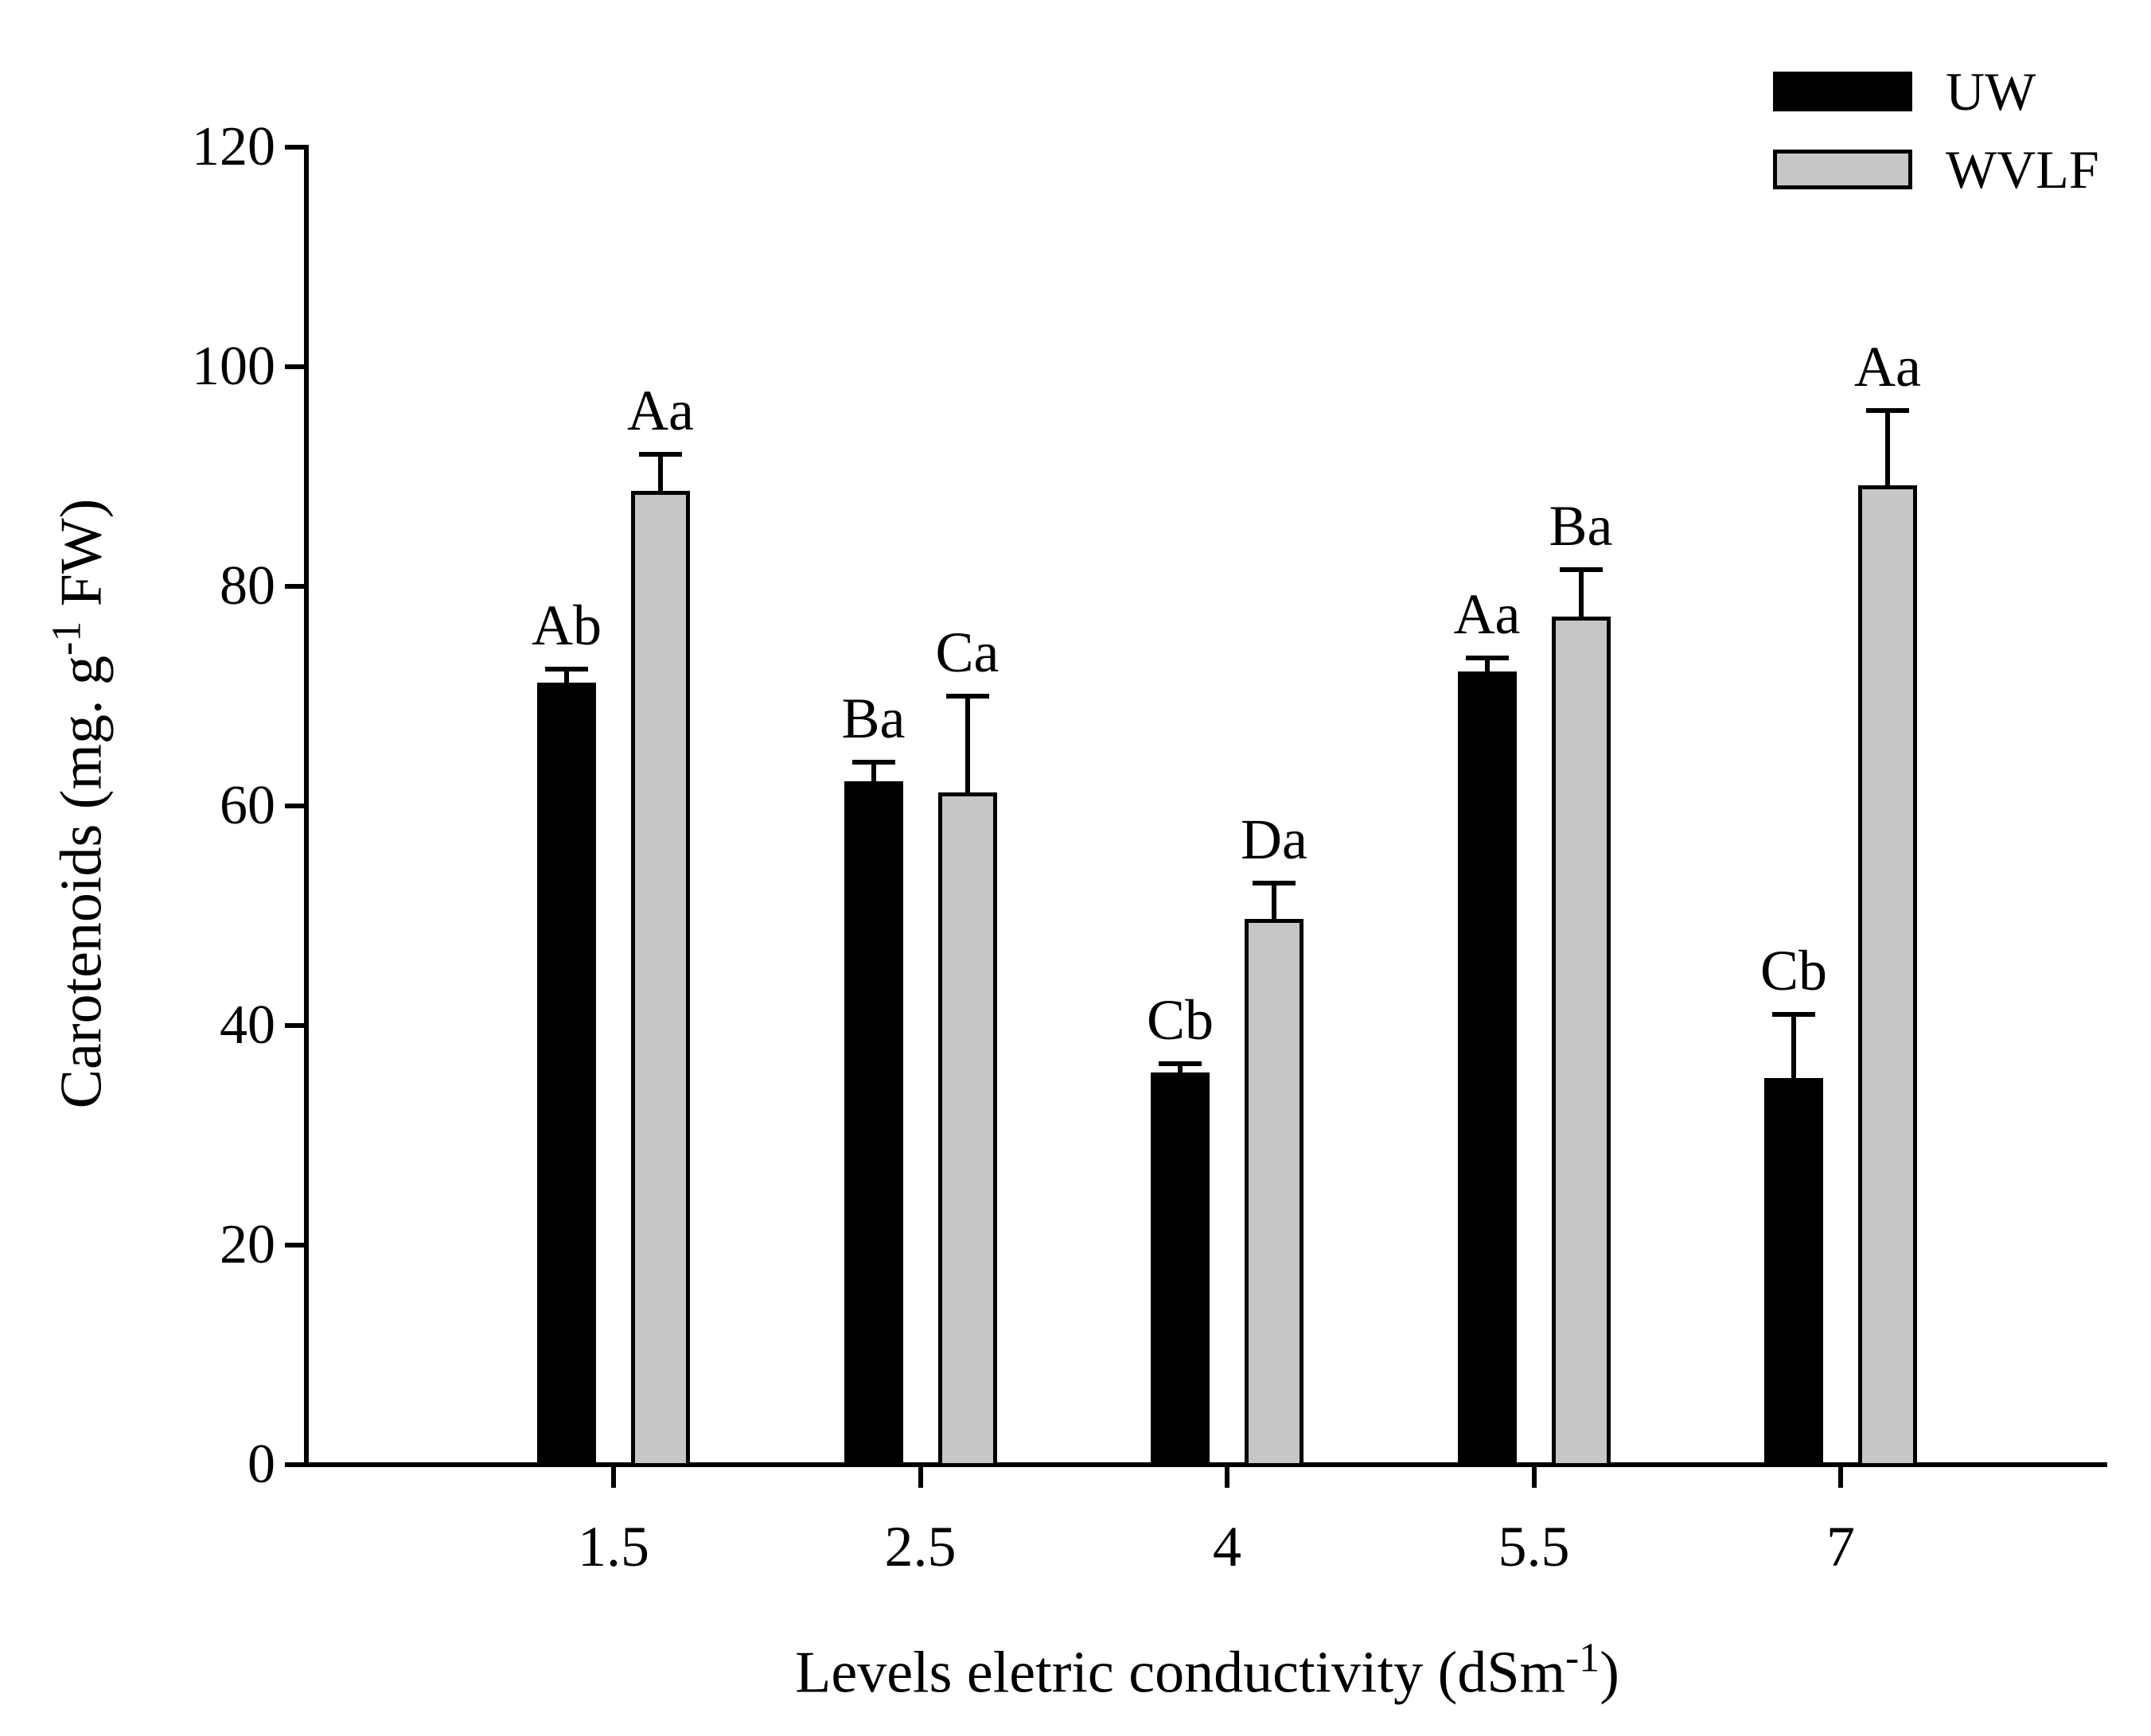  What do you see at coordinates (67, 638) in the screenshot?
I see `y-axis-title-superscript: -1` at bounding box center [67, 638].